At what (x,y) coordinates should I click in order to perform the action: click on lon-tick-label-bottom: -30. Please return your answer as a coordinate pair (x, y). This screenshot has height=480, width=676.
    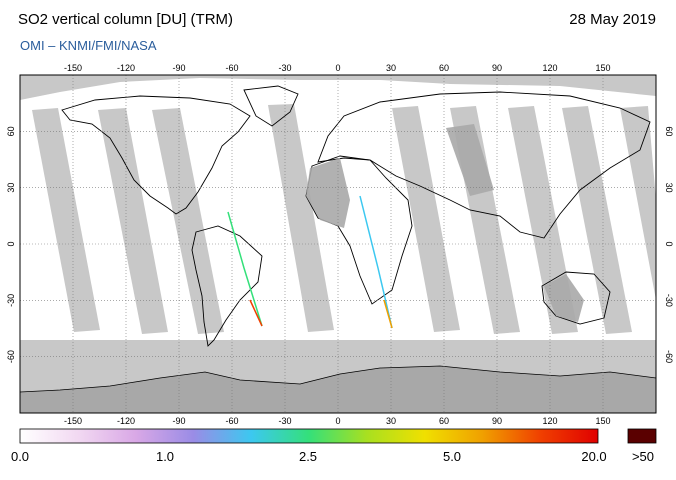
    Looking at the image, I should click on (284, 421).